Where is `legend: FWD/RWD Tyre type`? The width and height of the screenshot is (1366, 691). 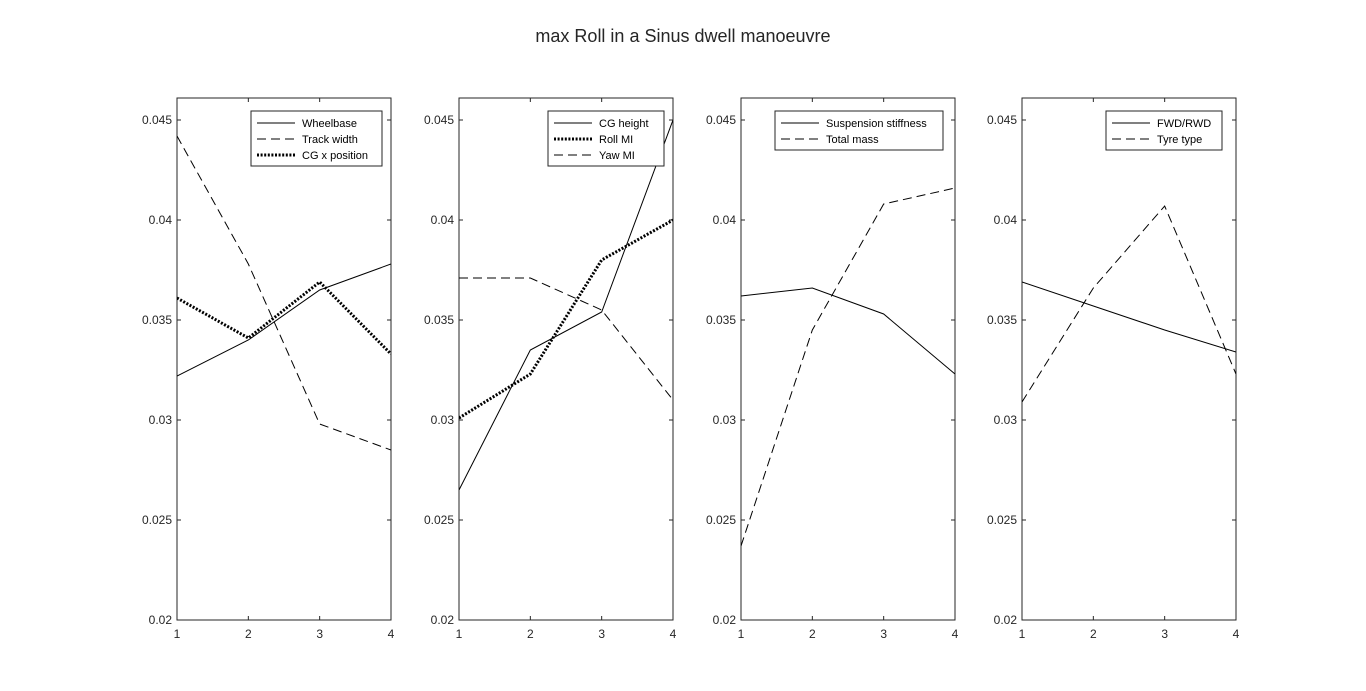 legend: FWD/RWD Tyre type is located at coordinates (1164, 130).